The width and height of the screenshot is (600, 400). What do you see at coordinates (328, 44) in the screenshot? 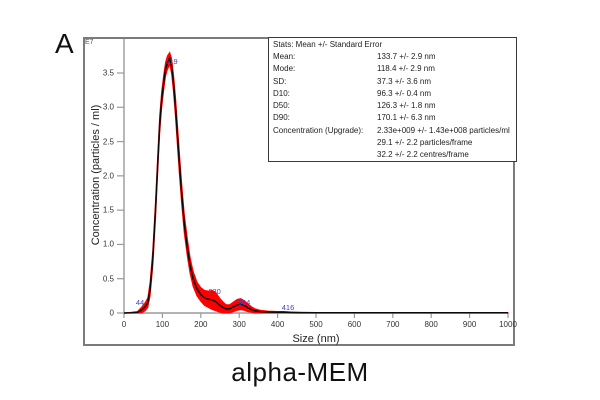
I see `stats-box-title: Stats: Mean +/- Standard Error` at bounding box center [328, 44].